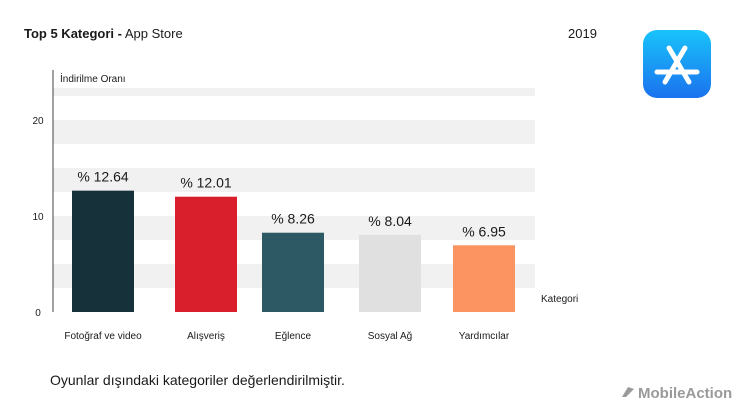  Describe the element at coordinates (73, 33) in the screenshot. I see `chart-title-bold: Top 5 Kategori -` at that location.